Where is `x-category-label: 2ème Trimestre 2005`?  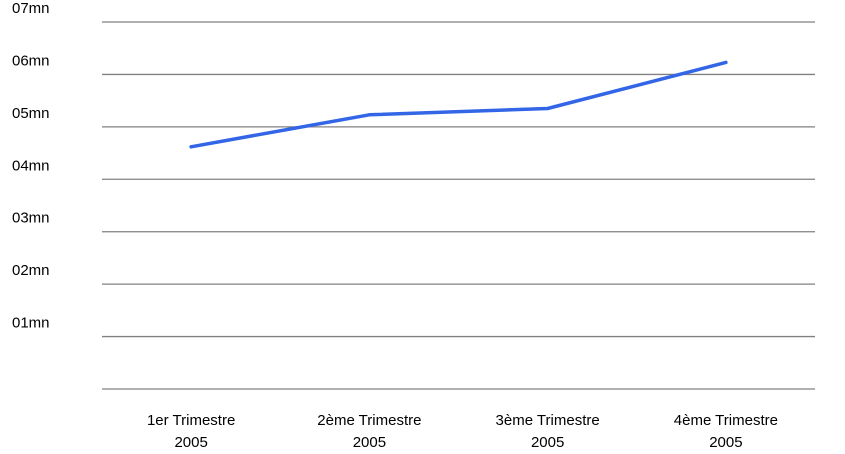
x-category-label: 2ème Trimestre 2005 is located at coordinates (369, 431).